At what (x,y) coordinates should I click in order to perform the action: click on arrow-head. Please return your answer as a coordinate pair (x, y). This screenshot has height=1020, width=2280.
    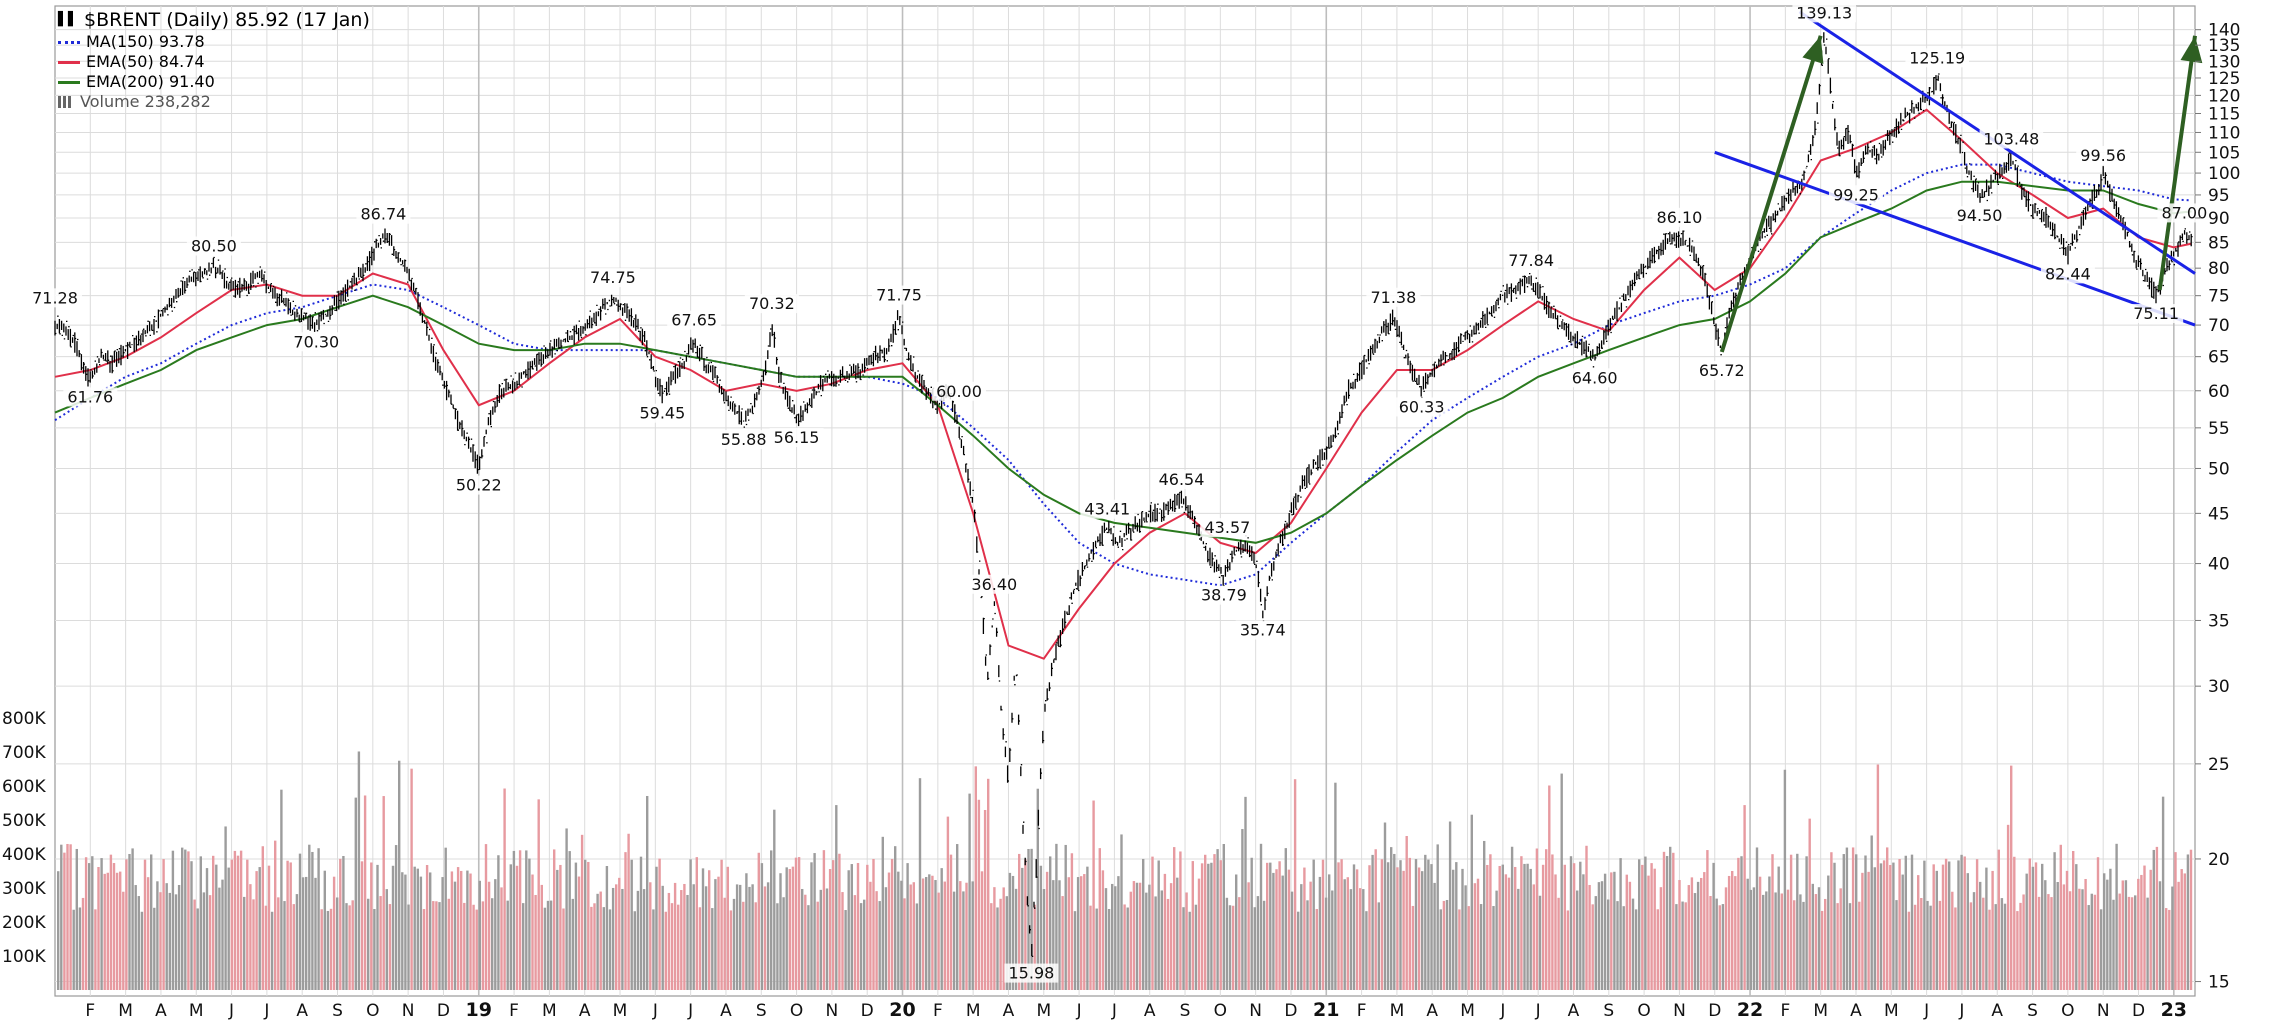
    Looking at the image, I should click on (1813, 49).